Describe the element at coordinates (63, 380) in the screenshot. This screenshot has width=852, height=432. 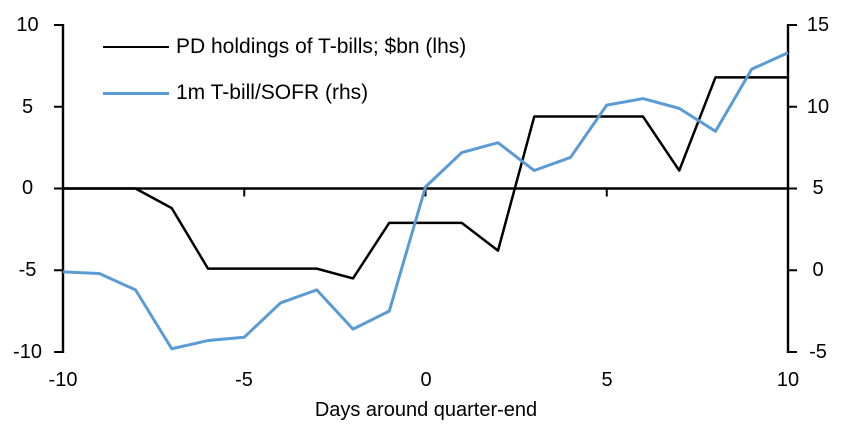
I see `x-axis-tick-label: -10` at that location.